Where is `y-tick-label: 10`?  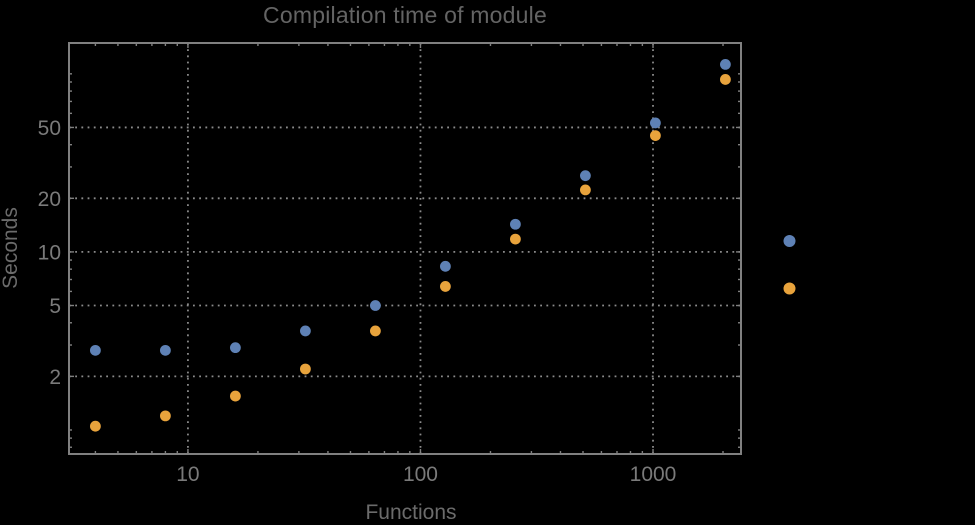 y-tick-label: 10 is located at coordinates (49, 252).